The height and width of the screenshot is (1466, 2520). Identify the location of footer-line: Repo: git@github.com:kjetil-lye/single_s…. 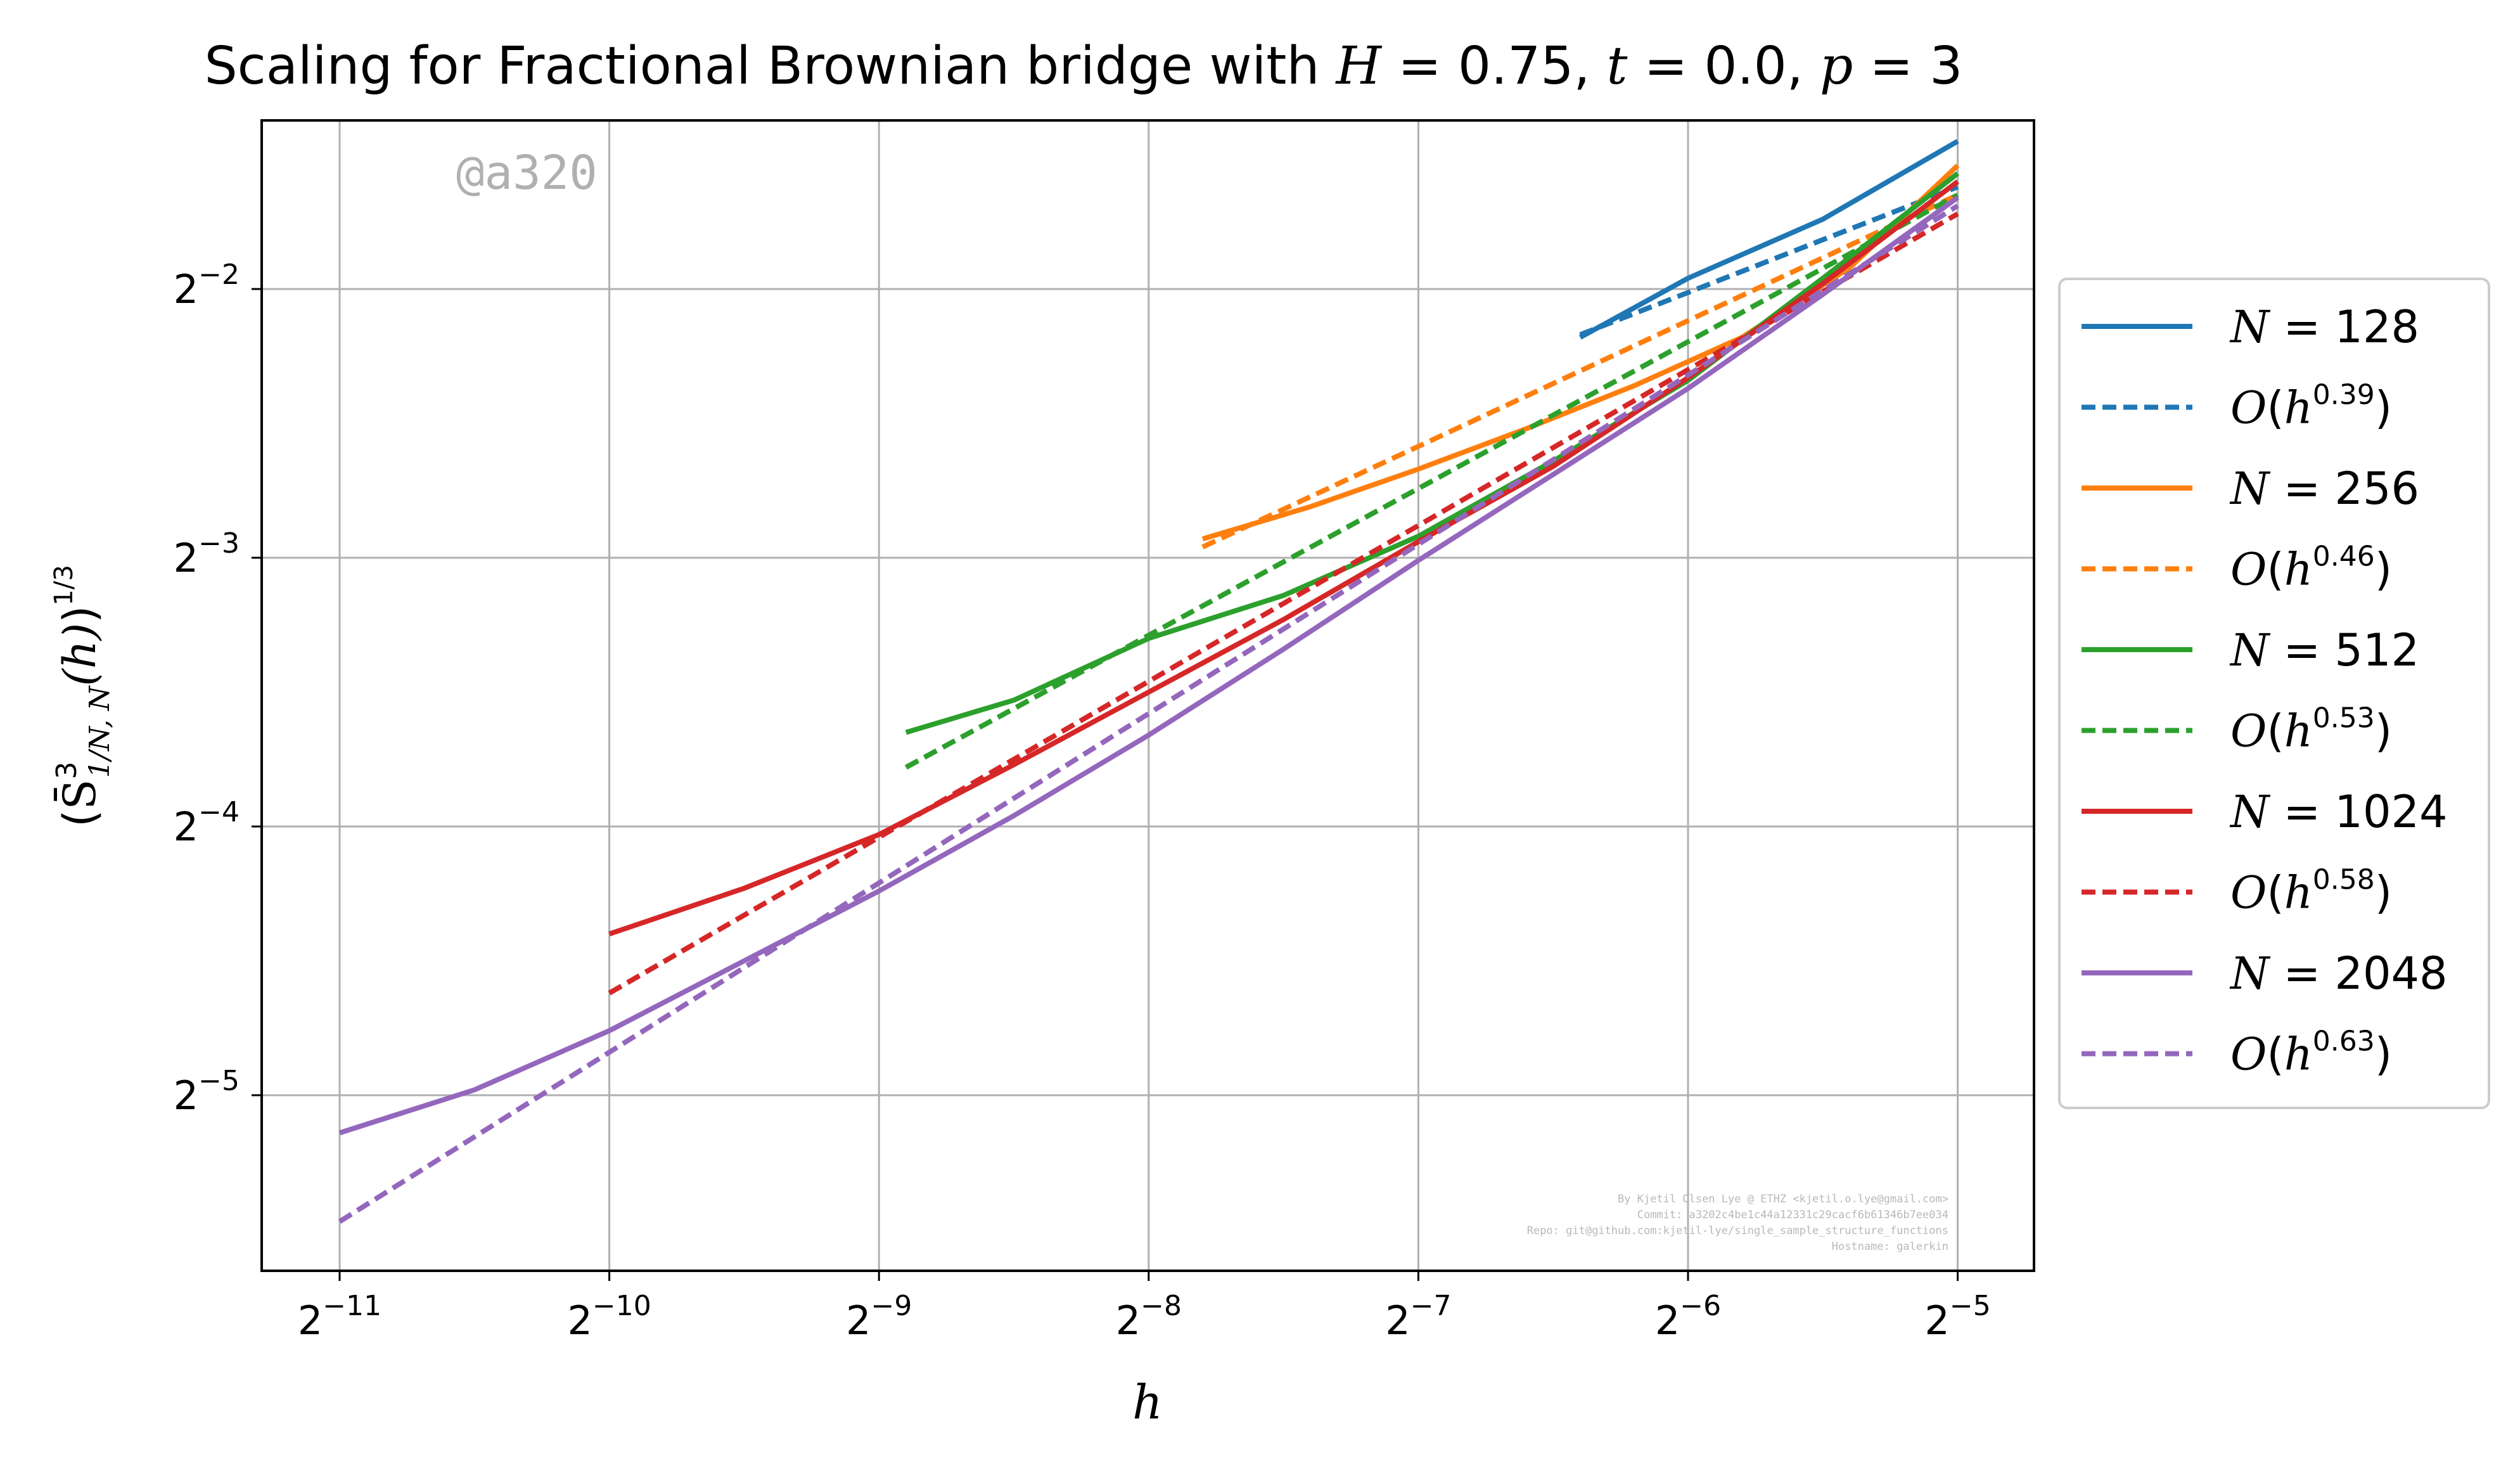
(1737, 1231).